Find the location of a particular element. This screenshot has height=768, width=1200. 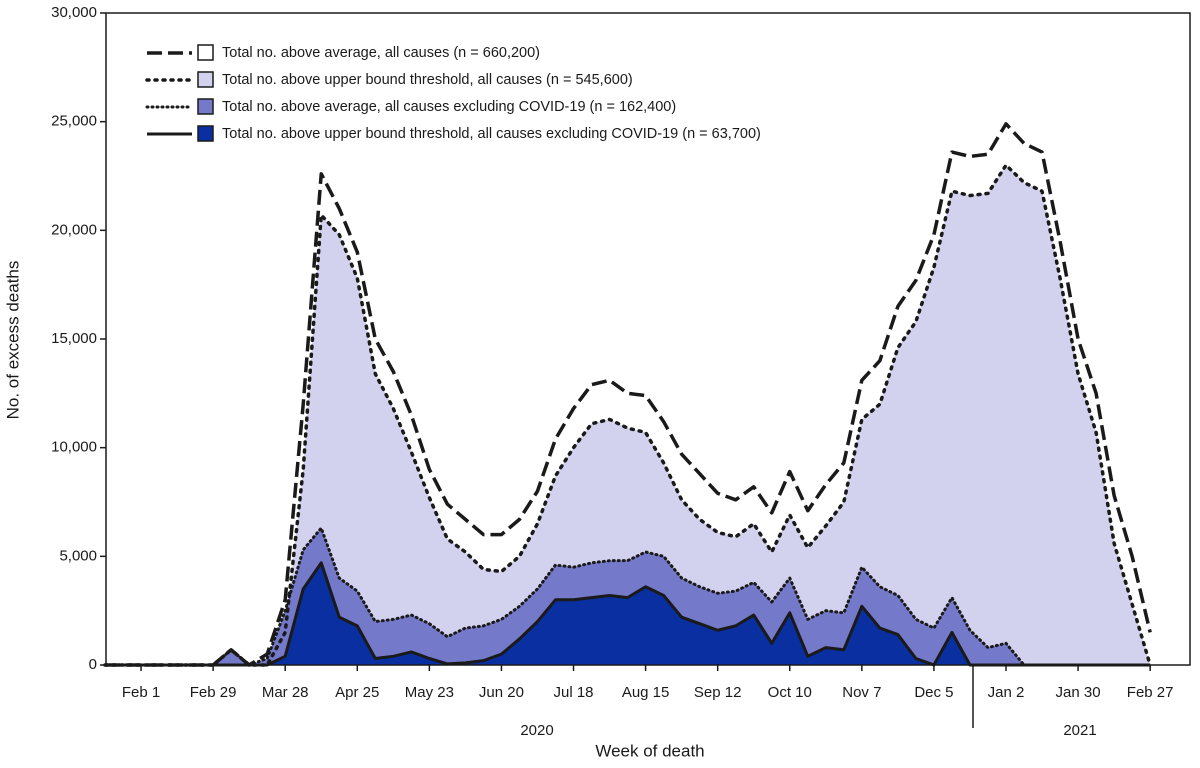

y-tick-label: 10,000 is located at coordinates (74, 447).